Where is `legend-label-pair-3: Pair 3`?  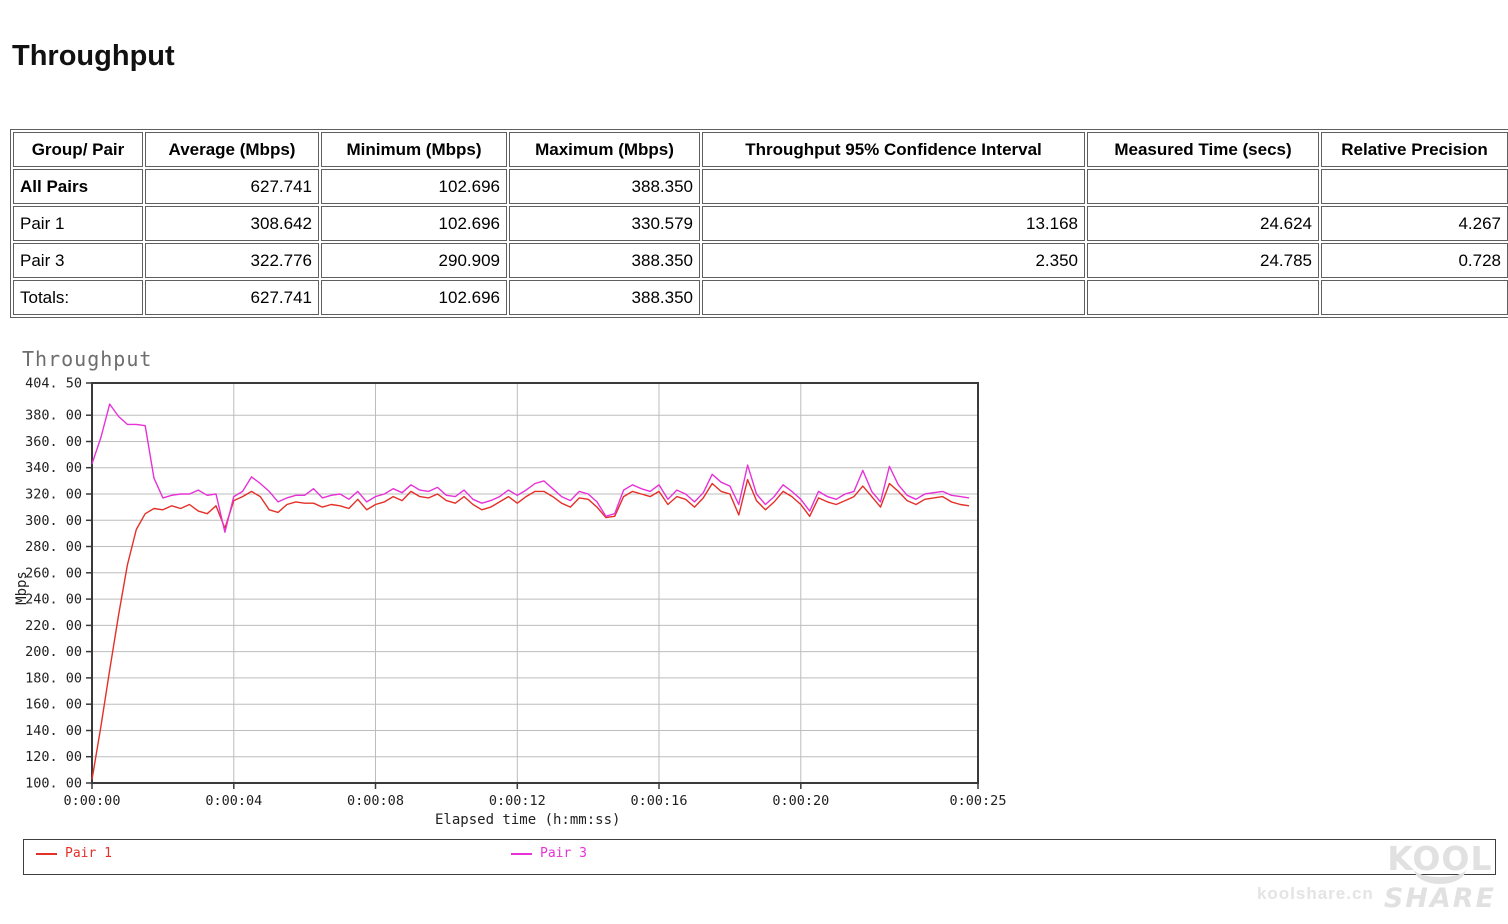
legend-label-pair-3: Pair 3 is located at coordinates (563, 853).